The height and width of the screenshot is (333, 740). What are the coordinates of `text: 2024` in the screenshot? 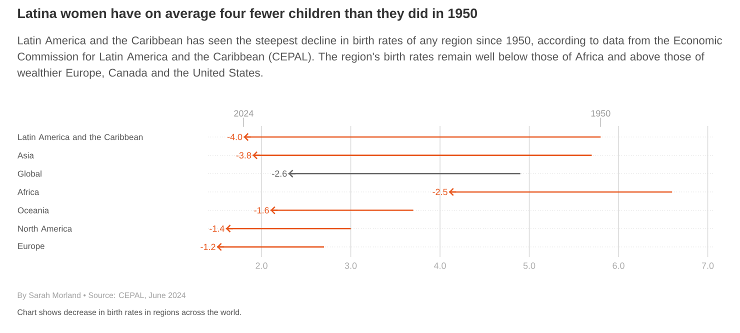 It's located at (244, 113).